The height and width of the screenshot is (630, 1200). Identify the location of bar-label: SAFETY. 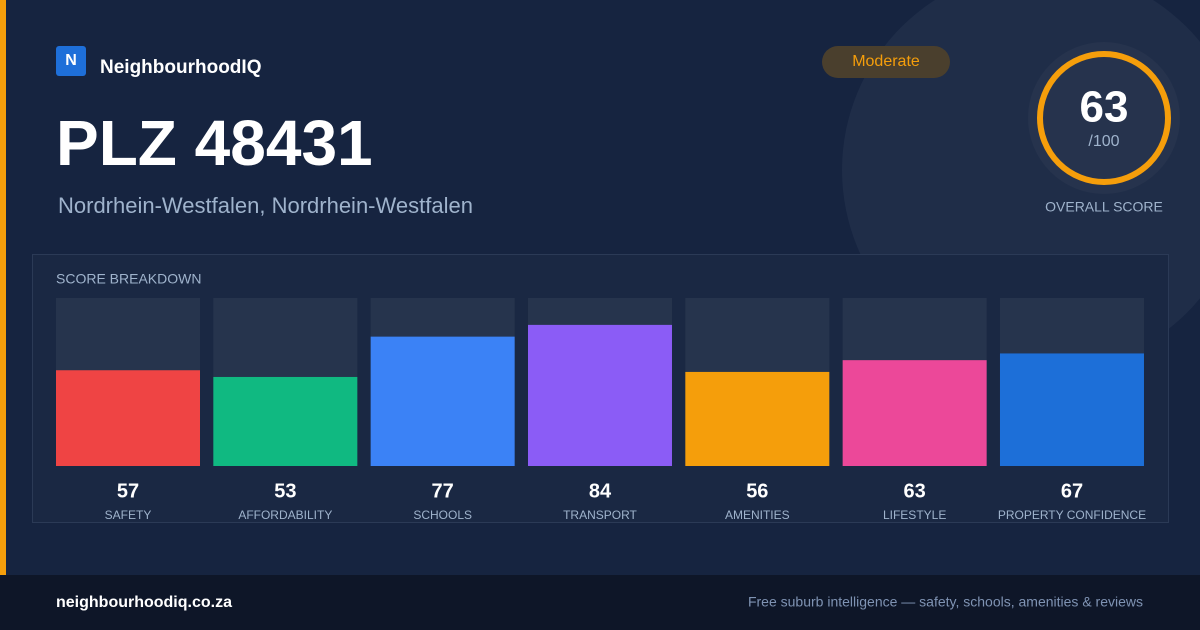
(128, 515).